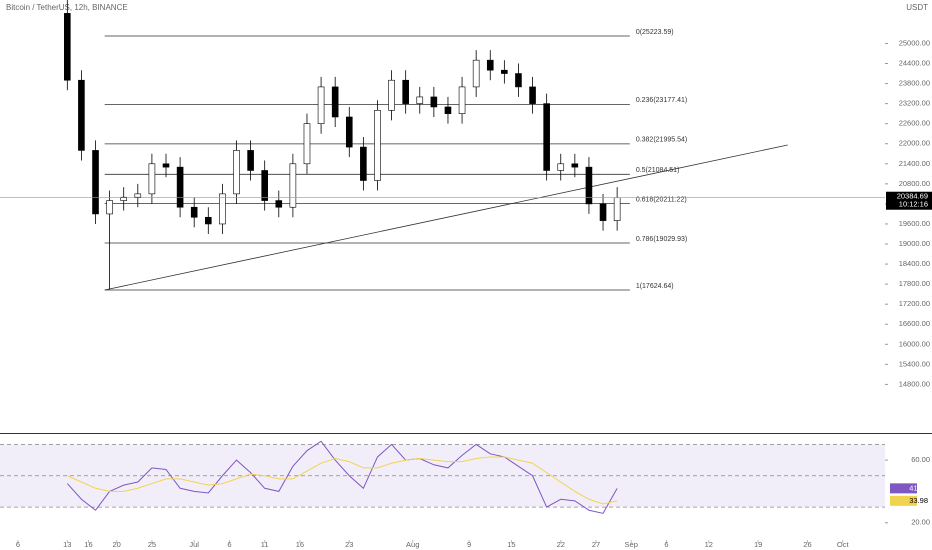  What do you see at coordinates (914, 303) in the screenshot?
I see `y-tick-label: 17200.00` at bounding box center [914, 303].